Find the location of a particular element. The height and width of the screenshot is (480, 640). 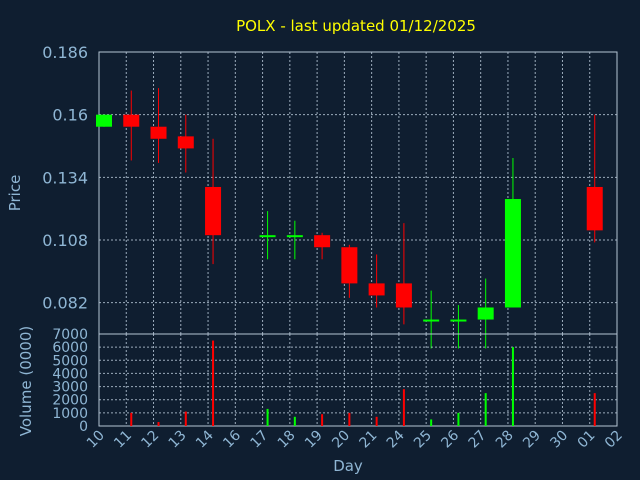

price-tick-label: 0.134 is located at coordinates (65, 177).